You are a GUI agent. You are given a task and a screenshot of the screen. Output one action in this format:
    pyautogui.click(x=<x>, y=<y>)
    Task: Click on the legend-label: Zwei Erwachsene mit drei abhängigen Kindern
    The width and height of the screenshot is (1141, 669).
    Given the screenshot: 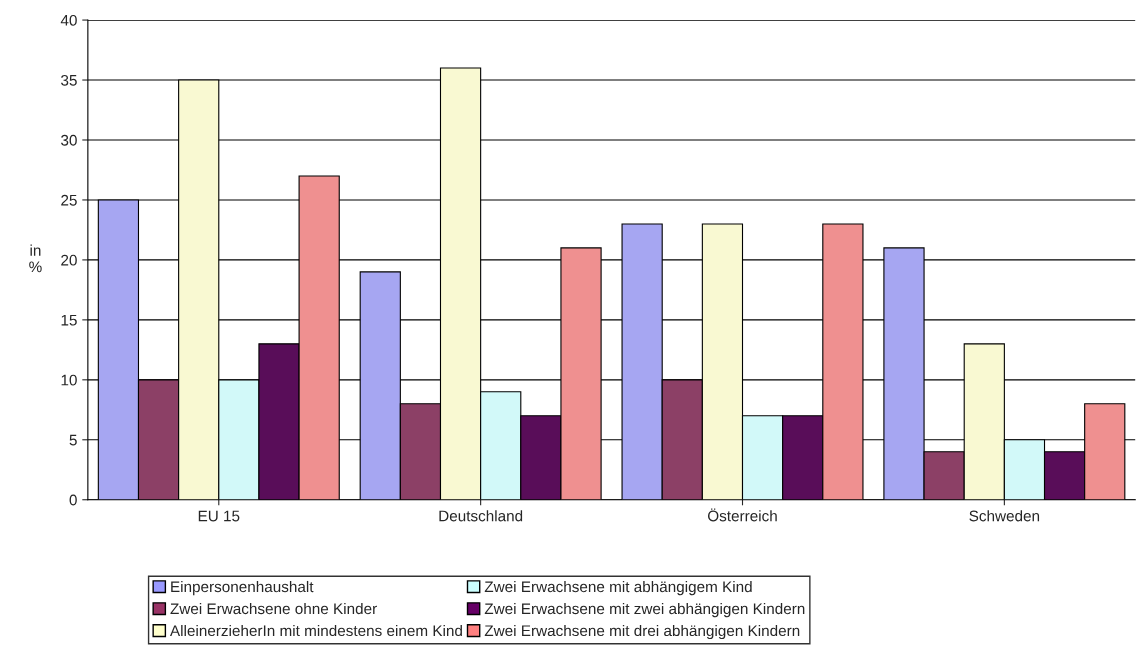 What is the action you would take?
    pyautogui.click(x=642, y=632)
    